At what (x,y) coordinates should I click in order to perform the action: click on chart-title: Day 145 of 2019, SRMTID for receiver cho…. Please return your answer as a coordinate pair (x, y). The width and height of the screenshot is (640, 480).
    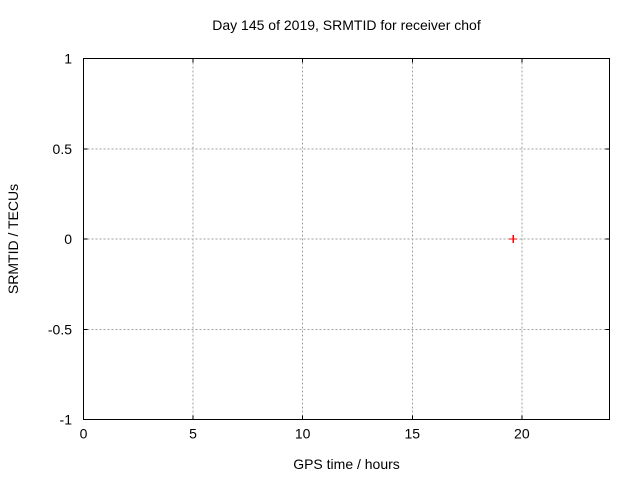
    Looking at the image, I should click on (346, 25).